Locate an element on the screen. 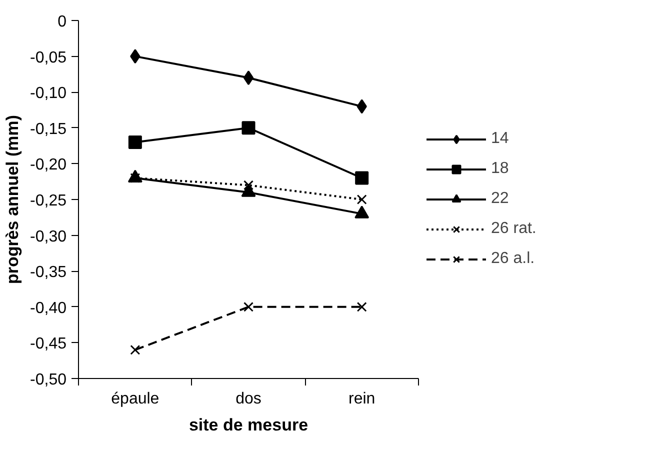 Image resolution: width=672 pixels, height=464 pixels. y-tick-label: -0,50 is located at coordinates (48, 380).